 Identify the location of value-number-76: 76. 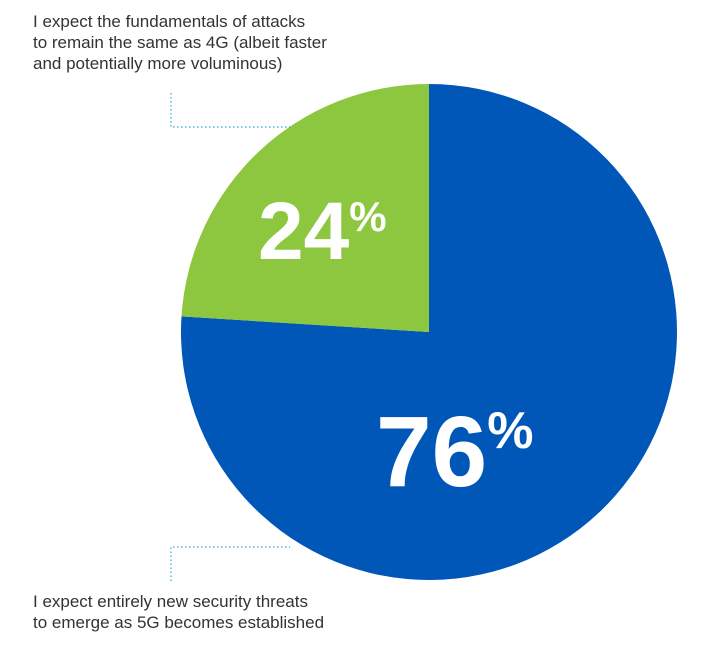
(431, 452).